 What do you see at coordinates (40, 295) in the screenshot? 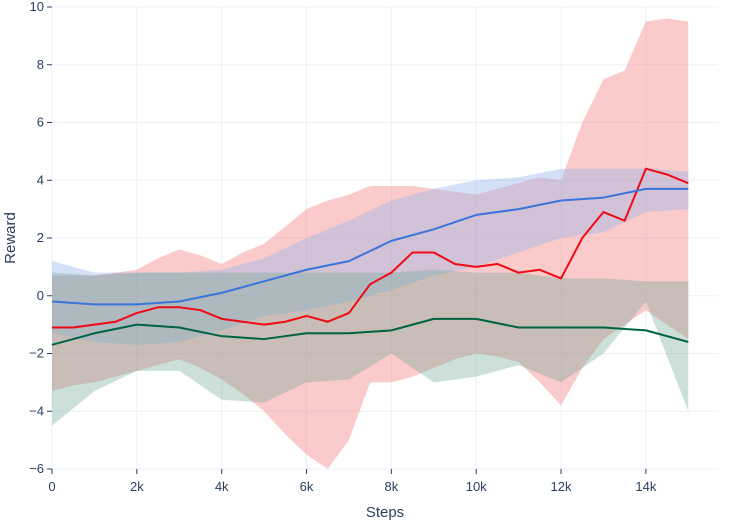
I see `y-tick-label: 0` at bounding box center [40, 295].